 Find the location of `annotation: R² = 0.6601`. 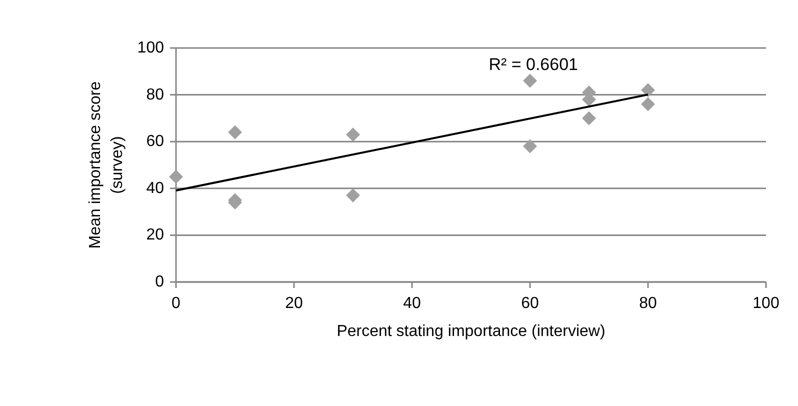

annotation: R² = 0.6601 is located at coordinates (533, 64).